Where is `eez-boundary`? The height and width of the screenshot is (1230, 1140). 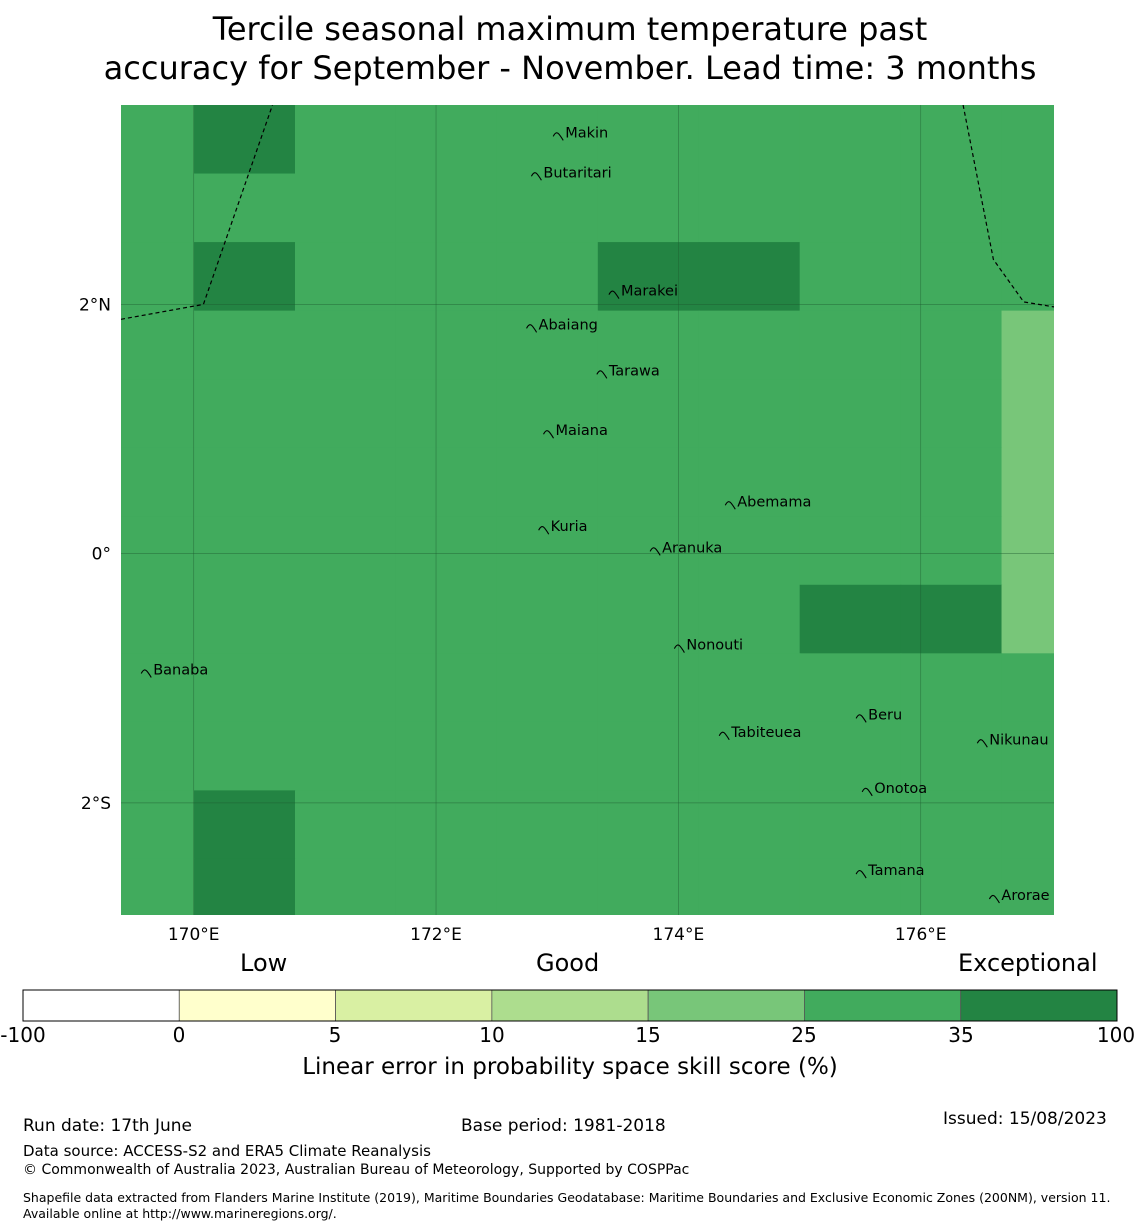
eez-boundary is located at coordinates (197, 212).